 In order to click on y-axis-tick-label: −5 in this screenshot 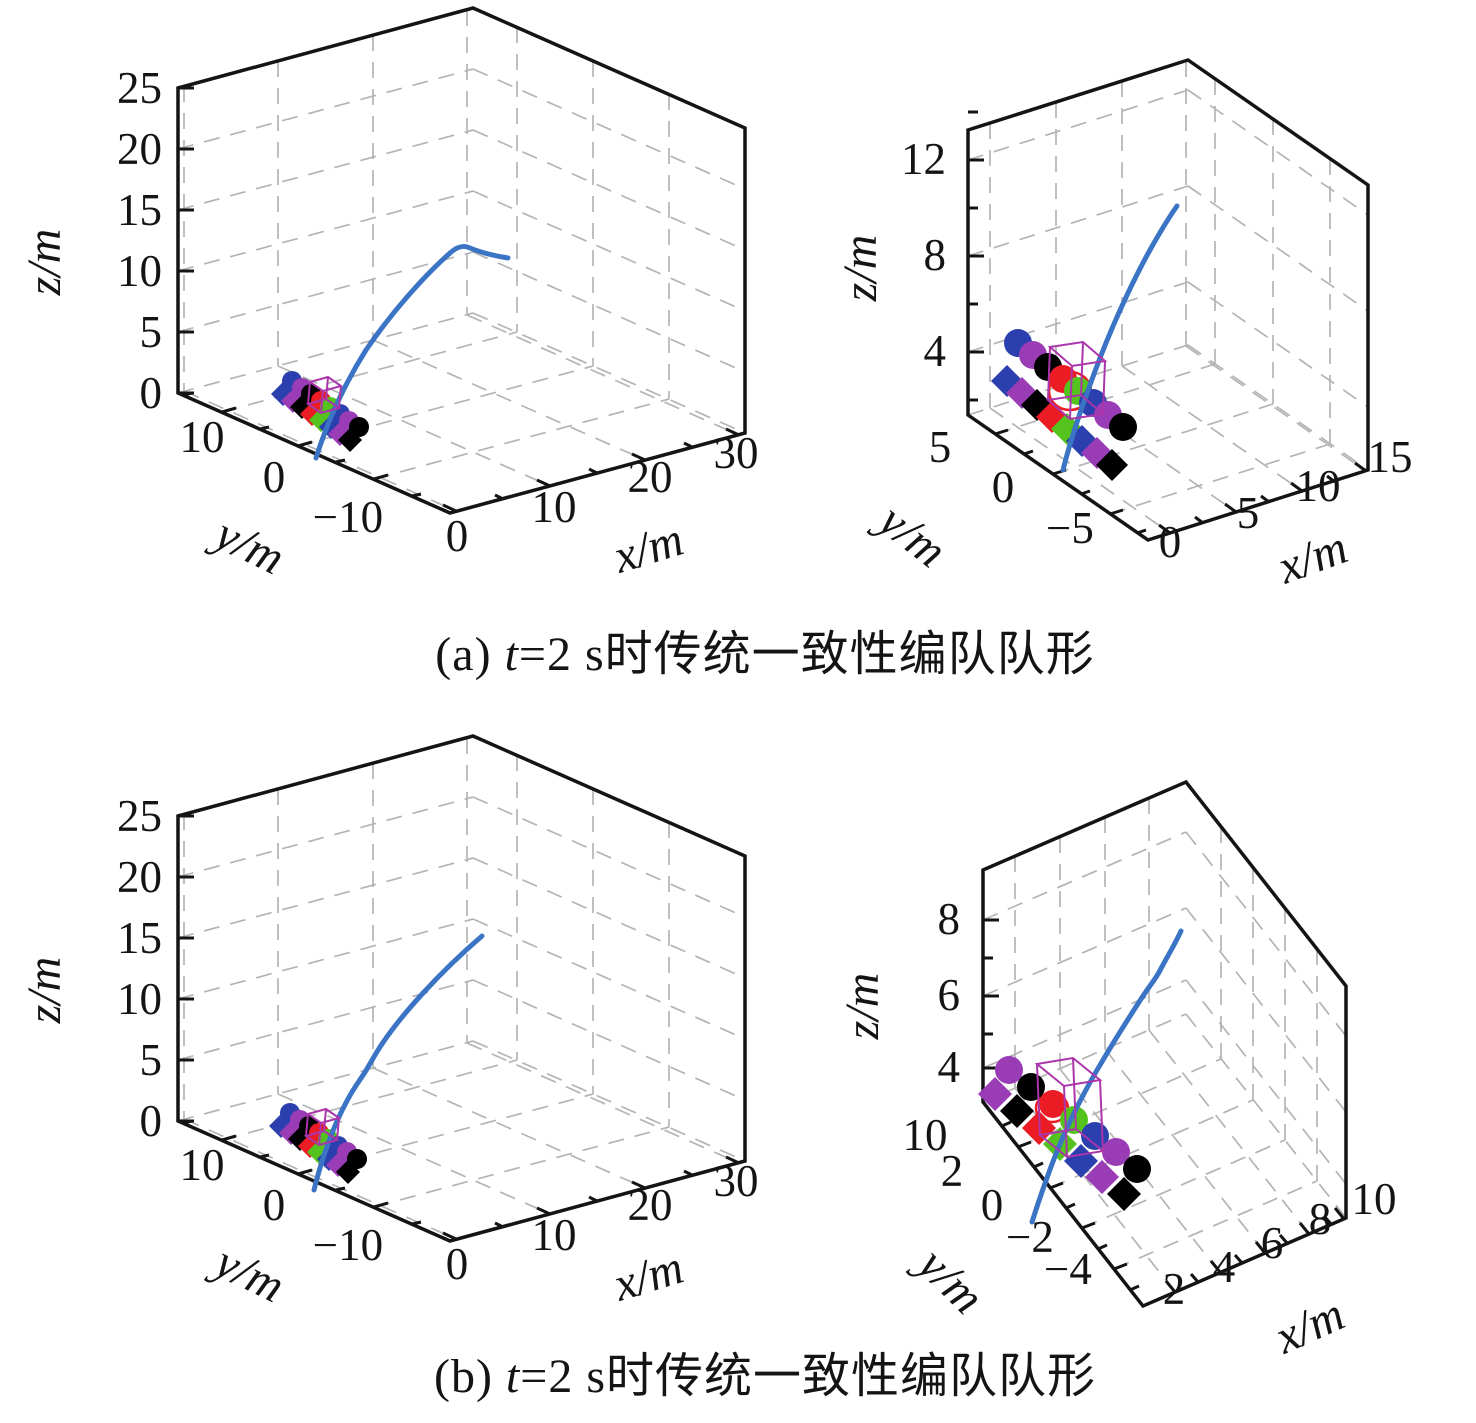, I will do `click(1070, 528)`.